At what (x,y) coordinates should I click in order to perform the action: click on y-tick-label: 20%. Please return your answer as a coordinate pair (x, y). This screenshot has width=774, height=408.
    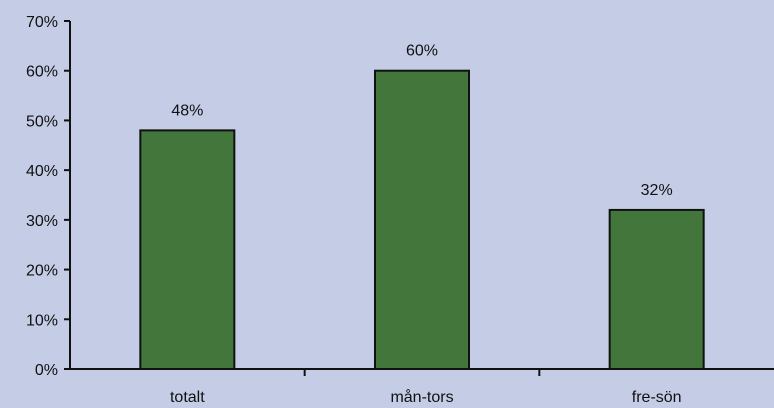
    Looking at the image, I should click on (42, 271).